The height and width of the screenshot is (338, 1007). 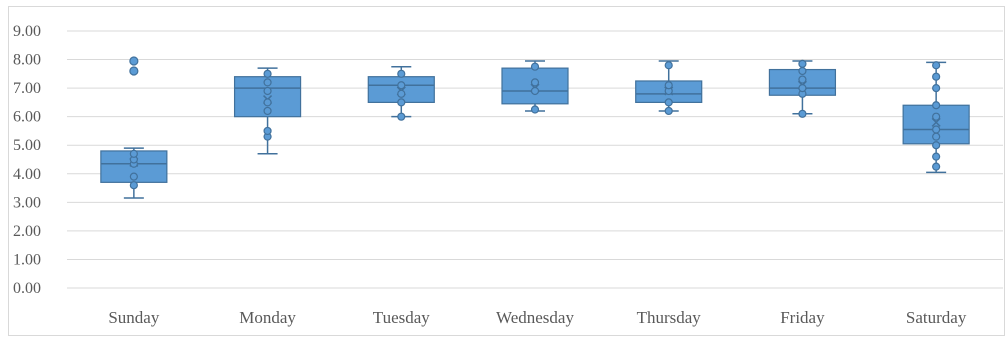 What do you see at coordinates (27, 60) in the screenshot?
I see `y-tick-label: 8.00` at bounding box center [27, 60].